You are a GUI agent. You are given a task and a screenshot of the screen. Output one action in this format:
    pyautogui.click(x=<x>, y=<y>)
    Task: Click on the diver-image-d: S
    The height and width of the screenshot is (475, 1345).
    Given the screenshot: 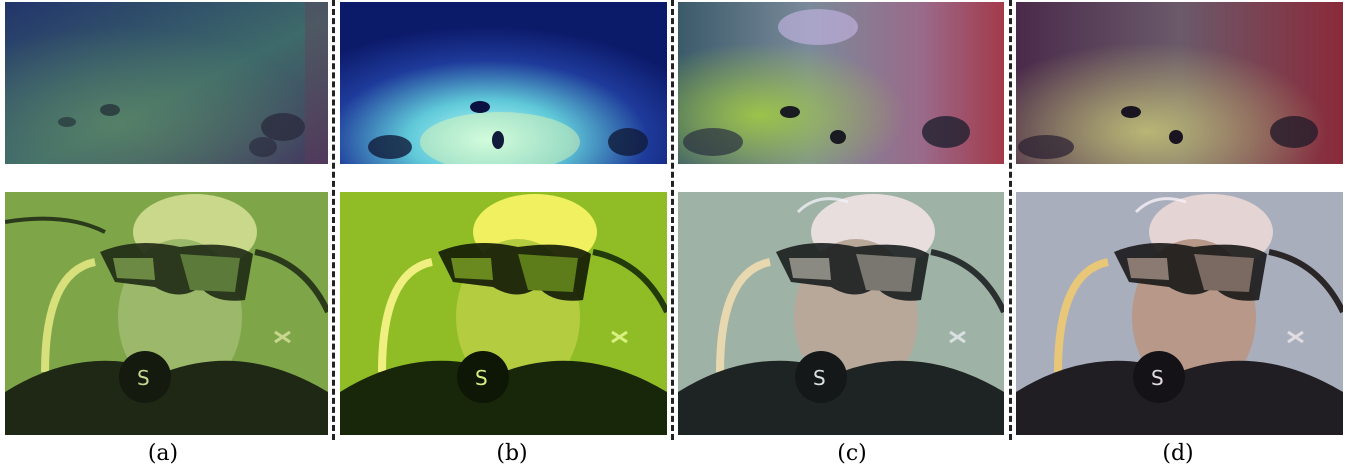 What is the action you would take?
    pyautogui.click(x=1179, y=313)
    